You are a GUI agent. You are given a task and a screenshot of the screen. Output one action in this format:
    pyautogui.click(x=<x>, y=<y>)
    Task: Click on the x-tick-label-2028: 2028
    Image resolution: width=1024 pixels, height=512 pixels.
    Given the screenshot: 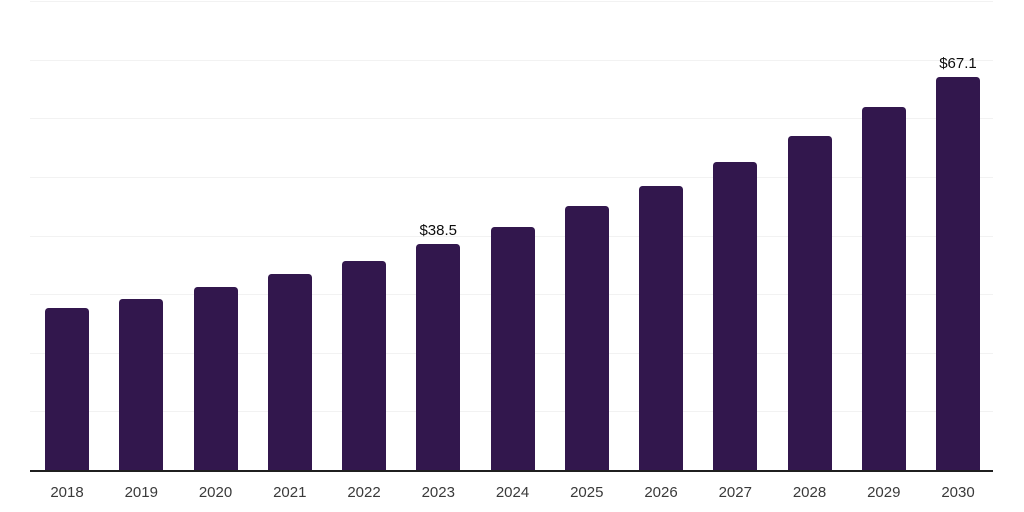 What is the action you would take?
    pyautogui.click(x=809, y=492)
    